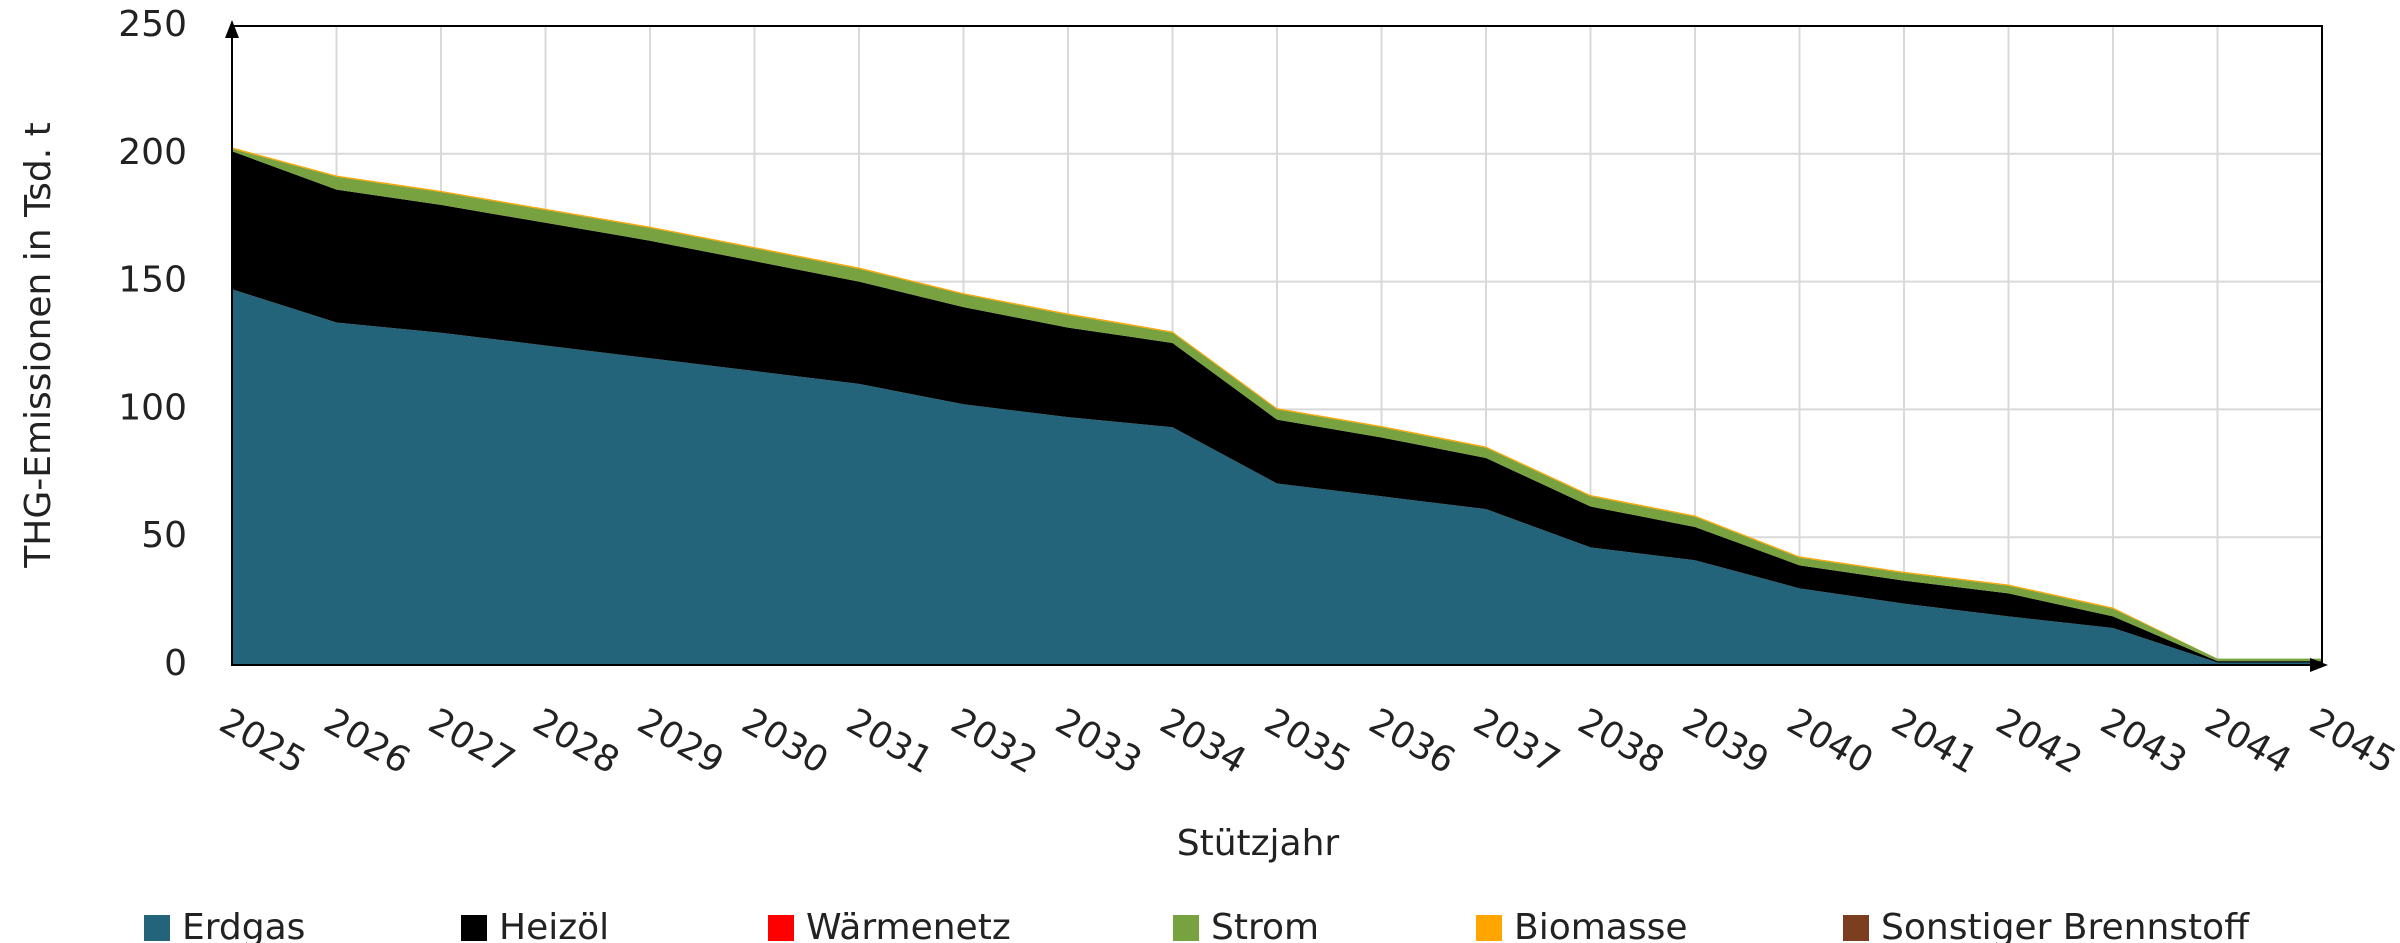  Describe the element at coordinates (1412, 741) in the screenshot. I see `x-tick-label: 2036` at that location.